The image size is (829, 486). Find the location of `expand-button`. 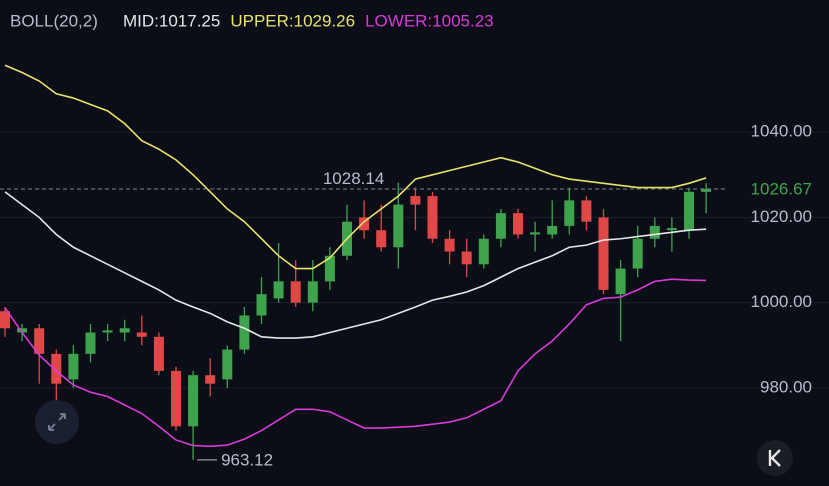

expand-button is located at coordinates (57, 422).